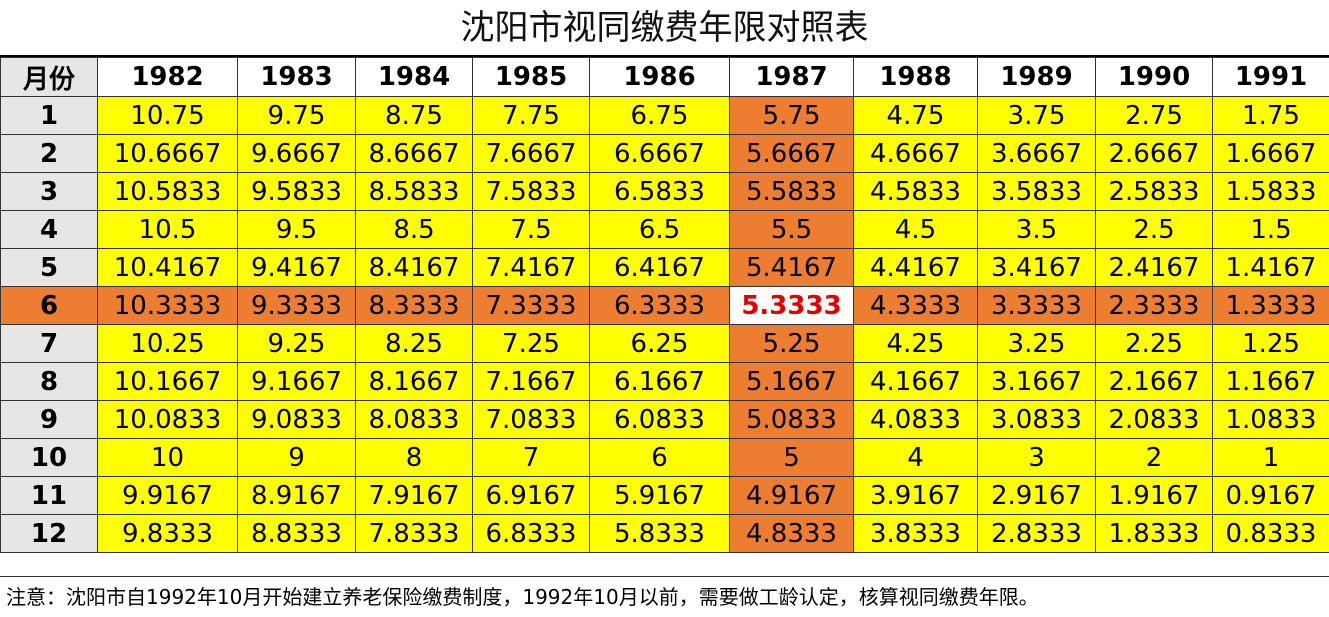  Describe the element at coordinates (1270, 267) in the screenshot. I see `value-cell: 1.4167` at that location.